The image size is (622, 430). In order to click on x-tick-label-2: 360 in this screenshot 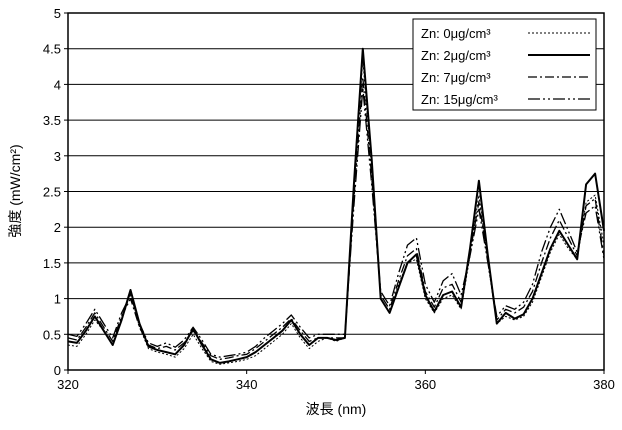, I will do `click(425, 384)`.